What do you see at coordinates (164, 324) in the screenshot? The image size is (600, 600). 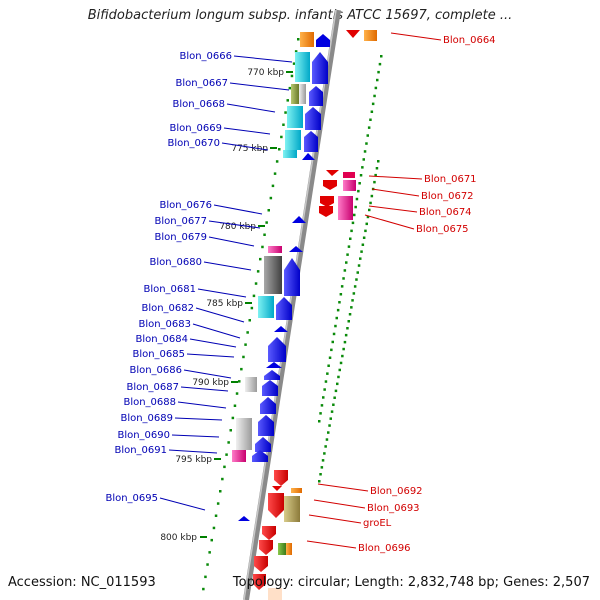 I see `gene-label: Blon_0683` at bounding box center [164, 324].